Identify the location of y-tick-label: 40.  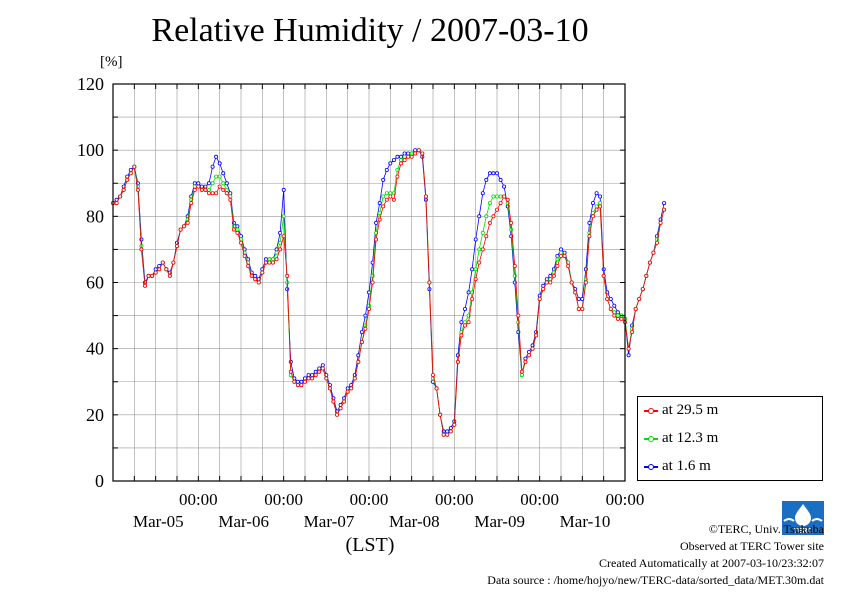
(95, 349).